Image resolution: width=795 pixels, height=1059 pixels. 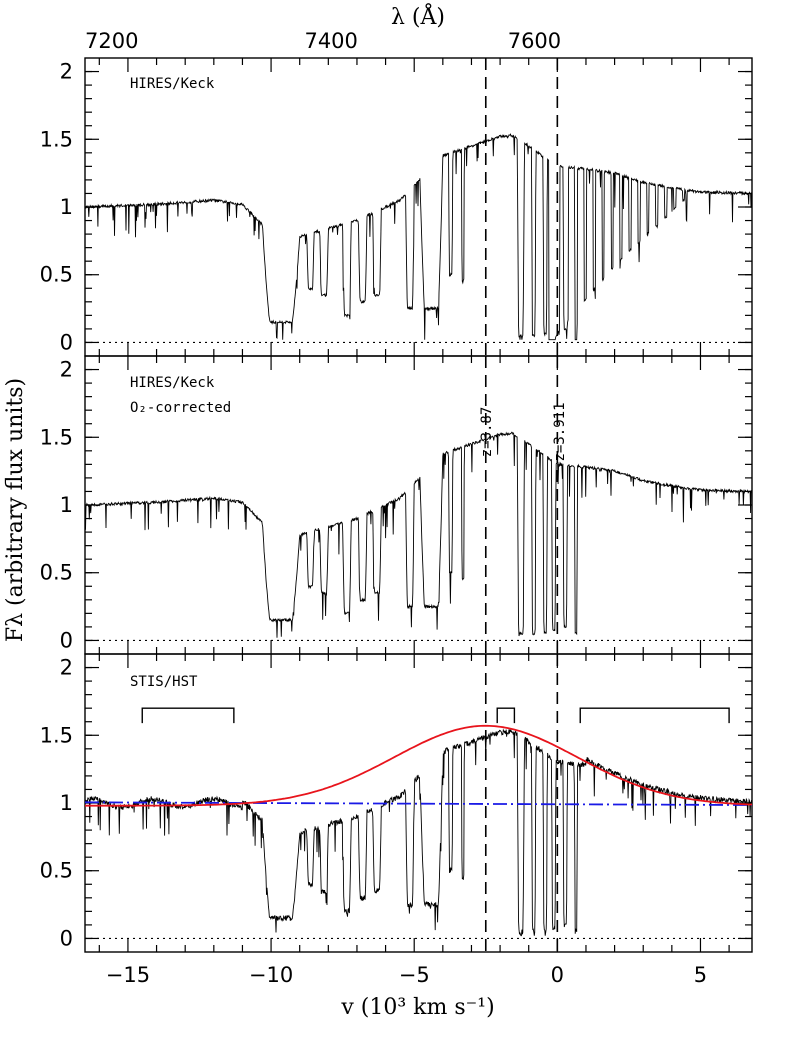 What do you see at coordinates (418, 16) in the screenshot?
I see `top-axis-label: λ (Å)` at bounding box center [418, 16].